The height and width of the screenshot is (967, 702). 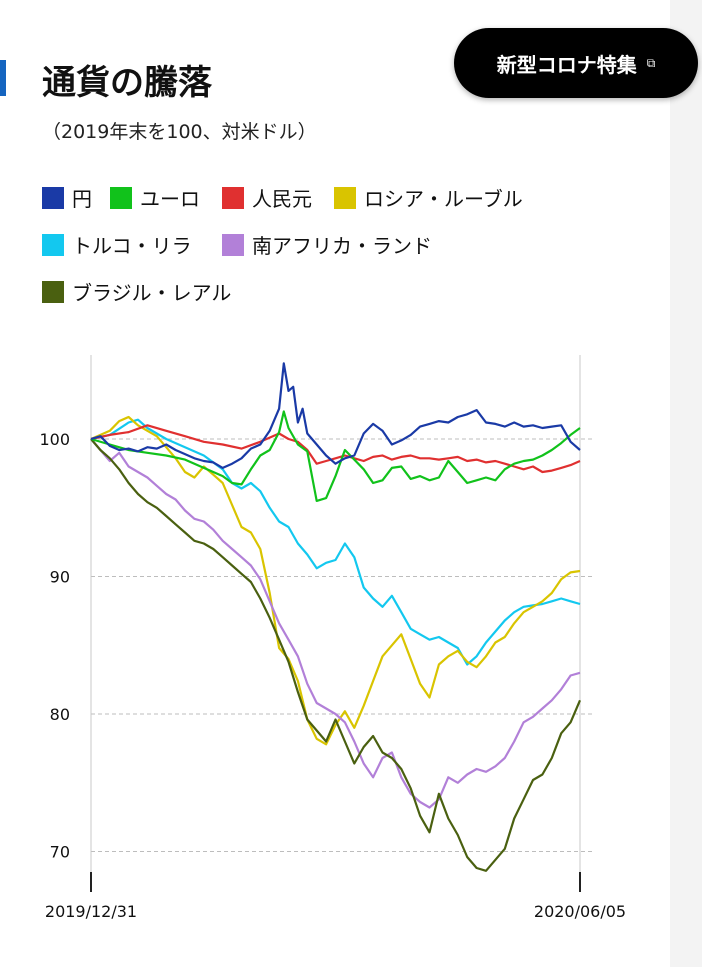 I want to click on corona-button-label: 新型コロナ特集, so click(x=567, y=63).